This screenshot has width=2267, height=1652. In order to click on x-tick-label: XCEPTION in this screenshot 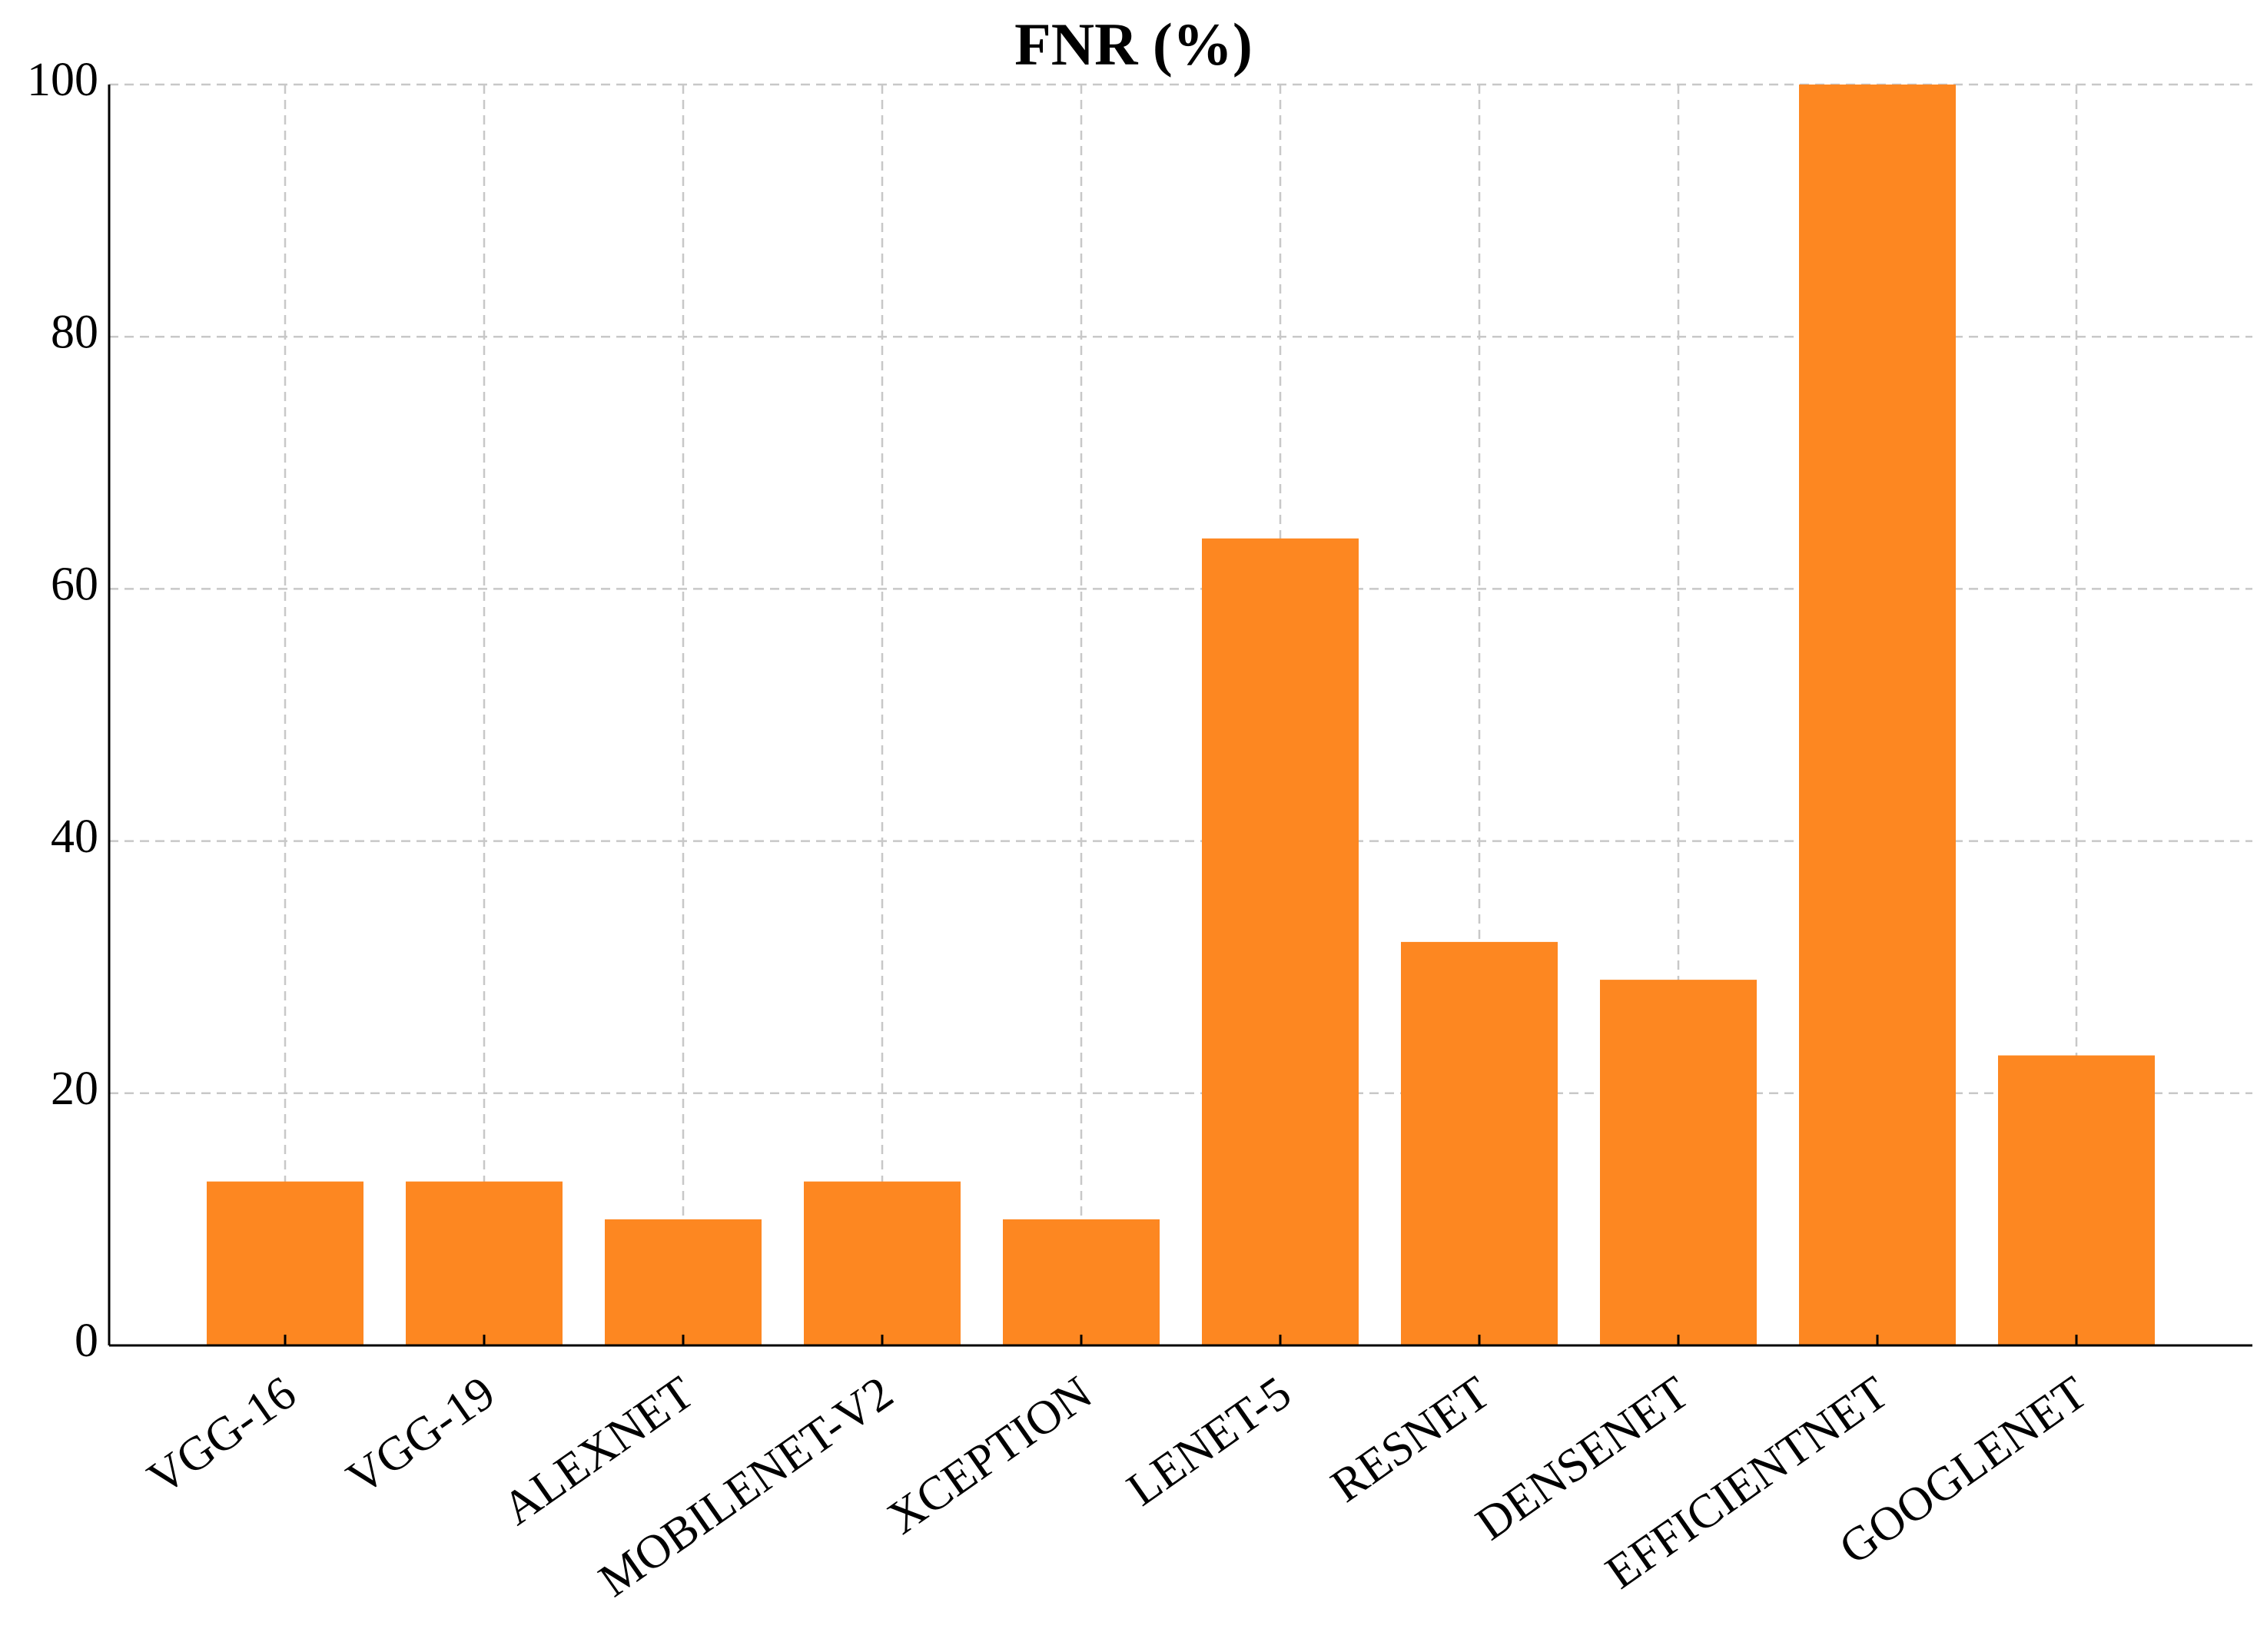, I will do `click(989, 1455)`.